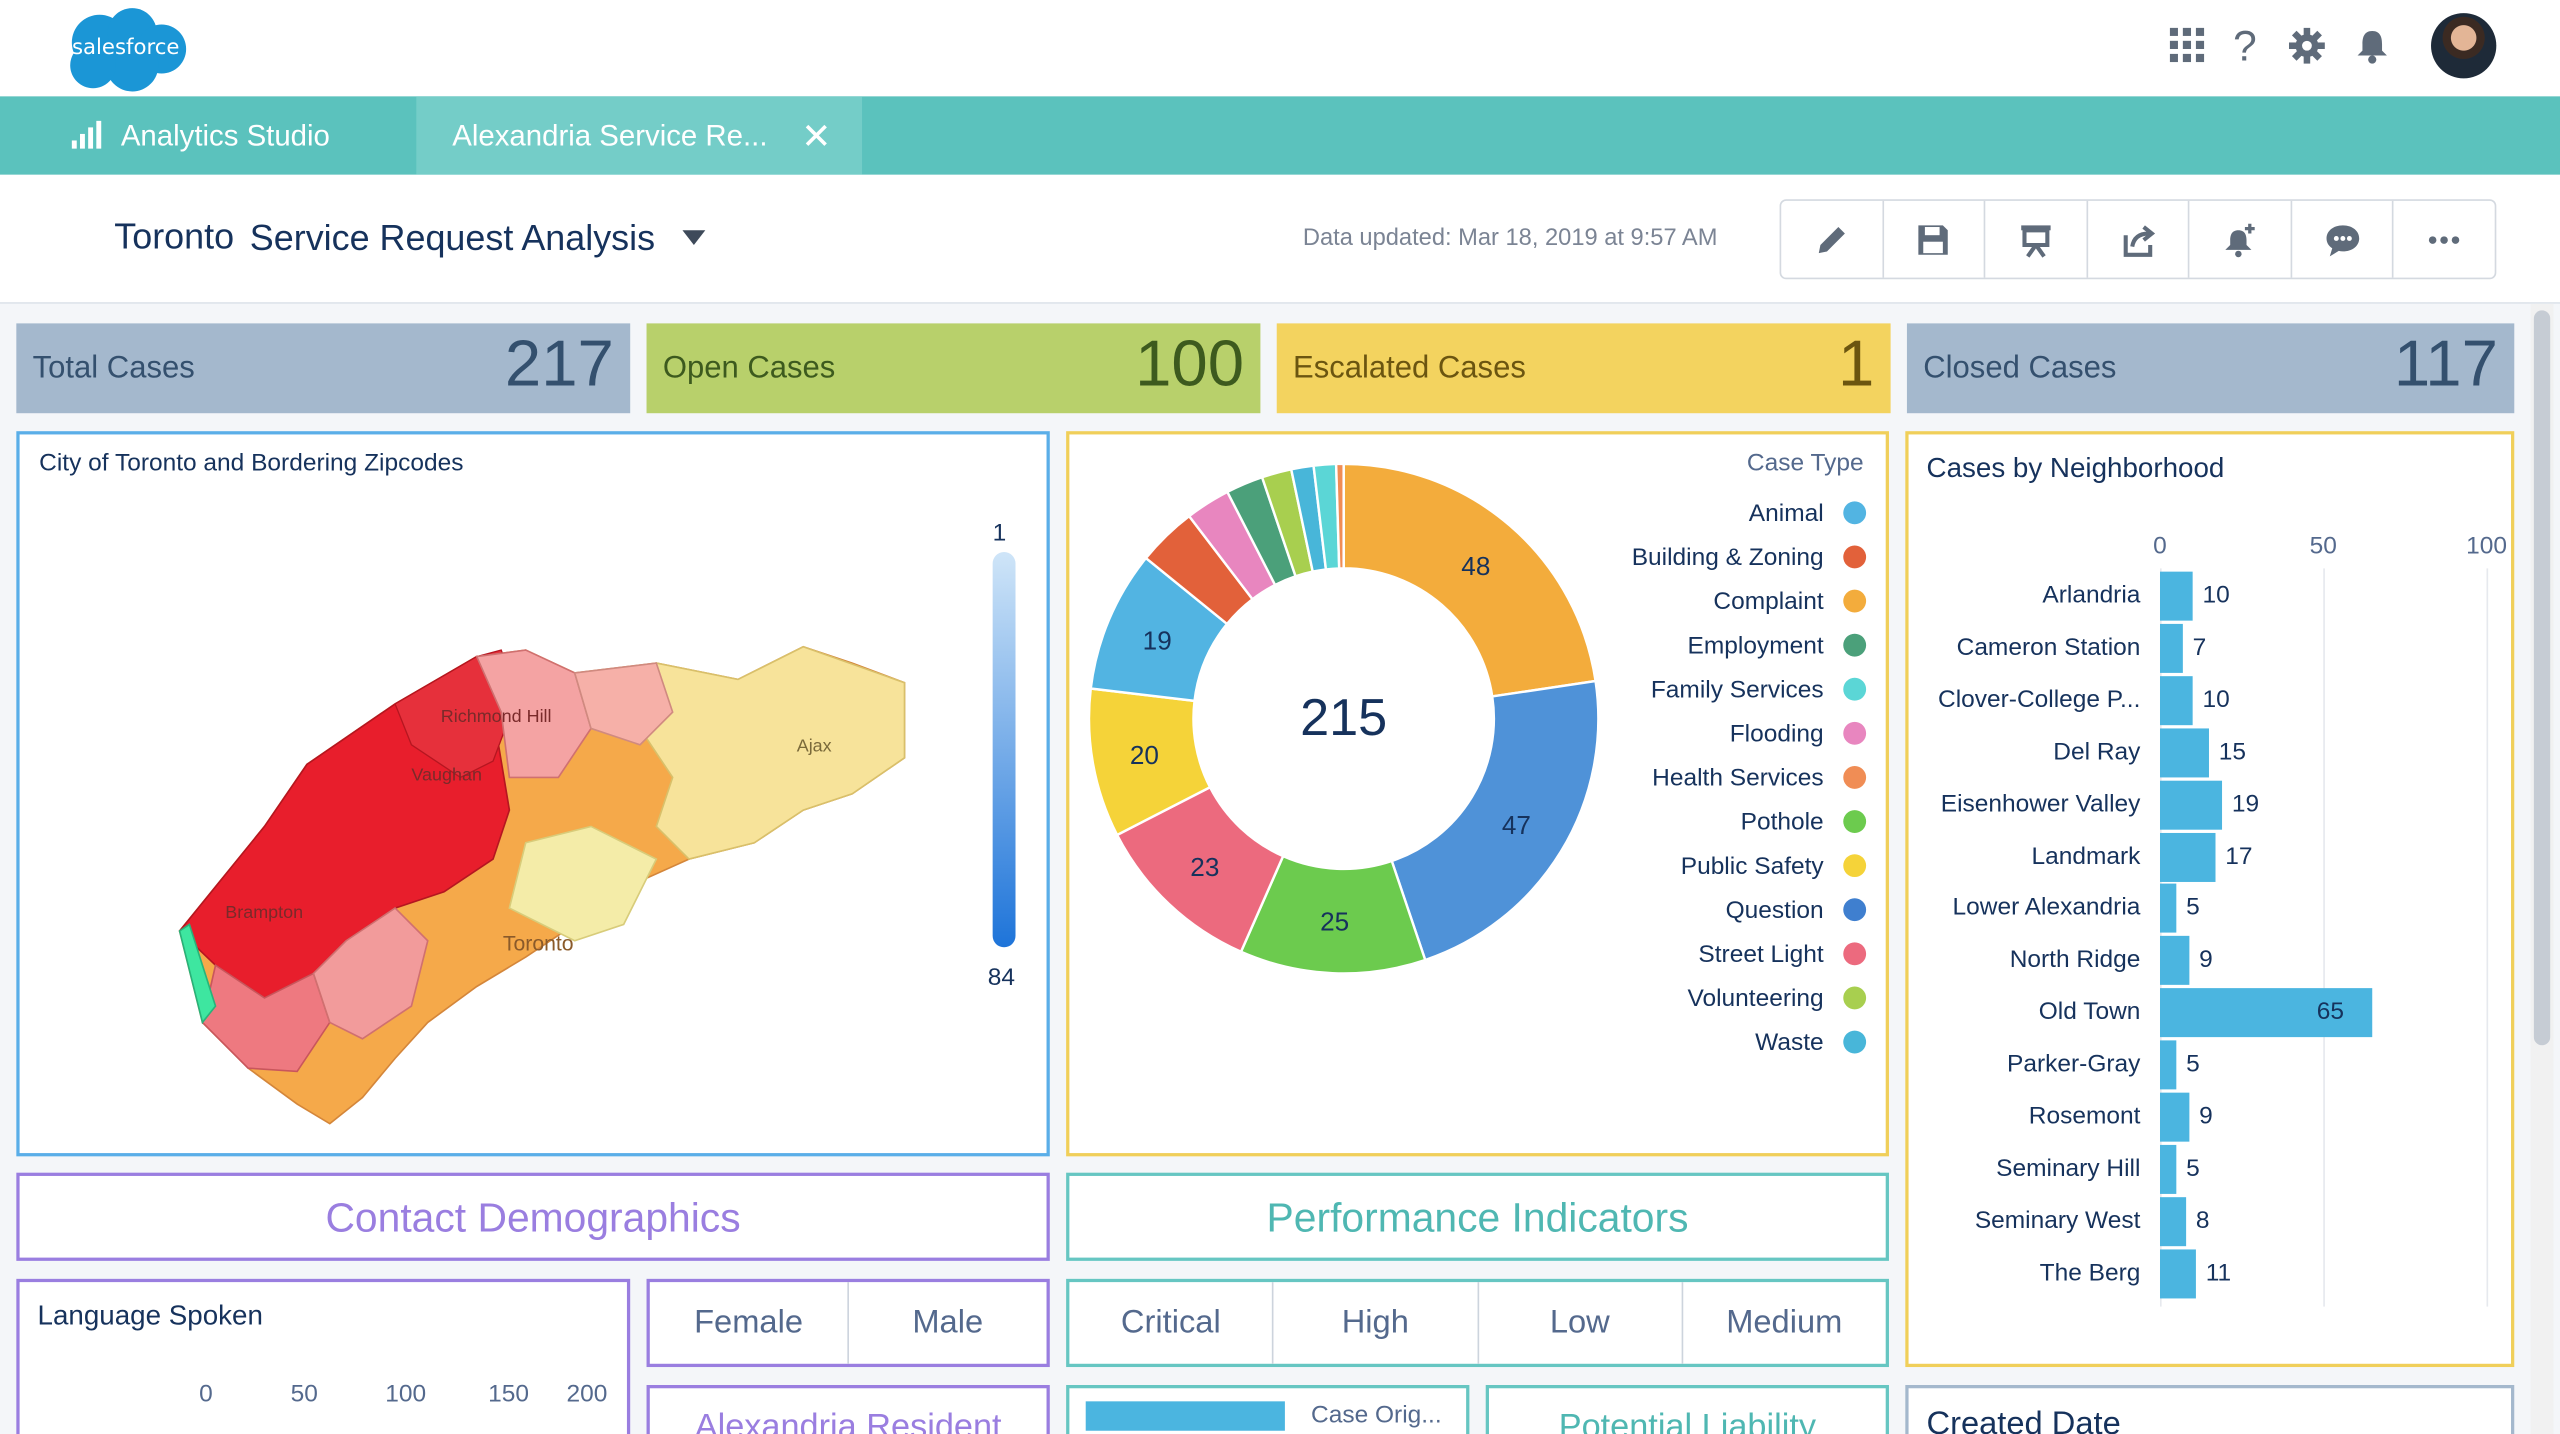 Image resolution: width=2560 pixels, height=1434 pixels. Describe the element at coordinates (848, 1409) in the screenshot. I see `alexandria-resident-header: Alexandria Resident` at that location.